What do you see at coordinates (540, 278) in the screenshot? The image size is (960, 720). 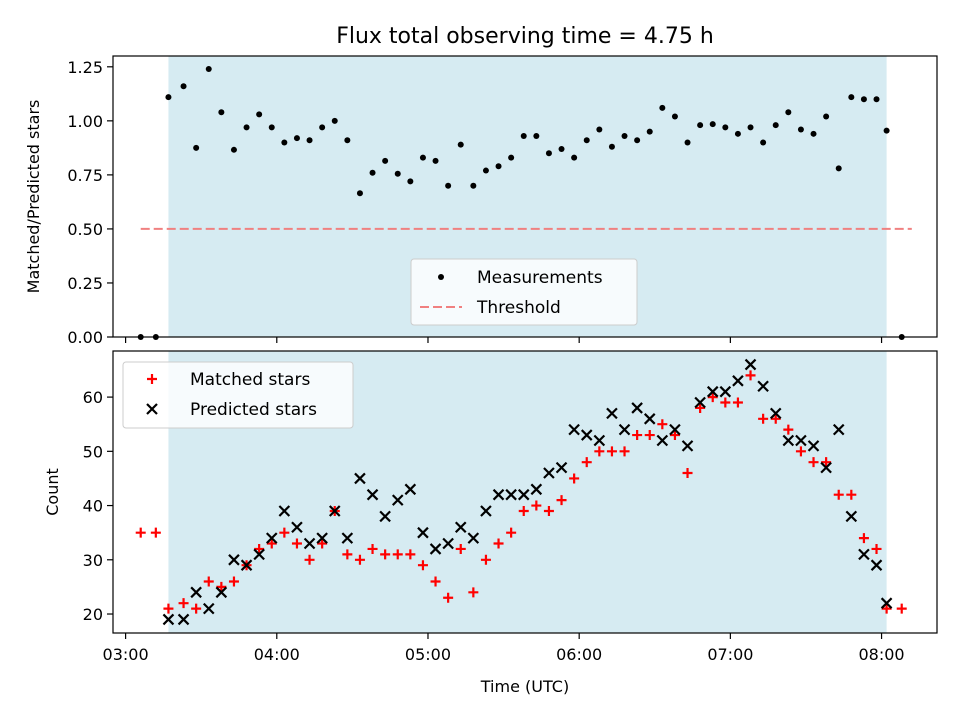 I see `legend-label-measurements: Measurements` at bounding box center [540, 278].